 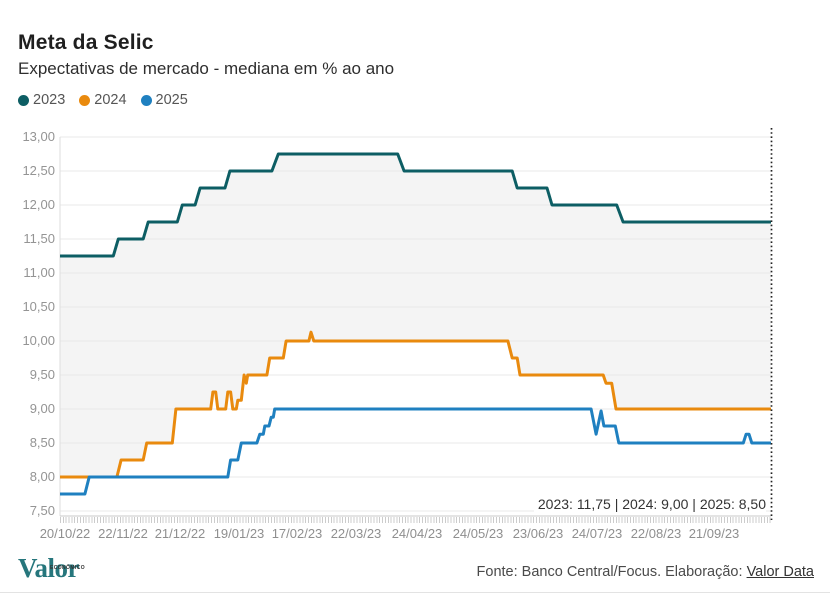 I want to click on x-tick-label: 21/09/23, so click(x=714, y=533).